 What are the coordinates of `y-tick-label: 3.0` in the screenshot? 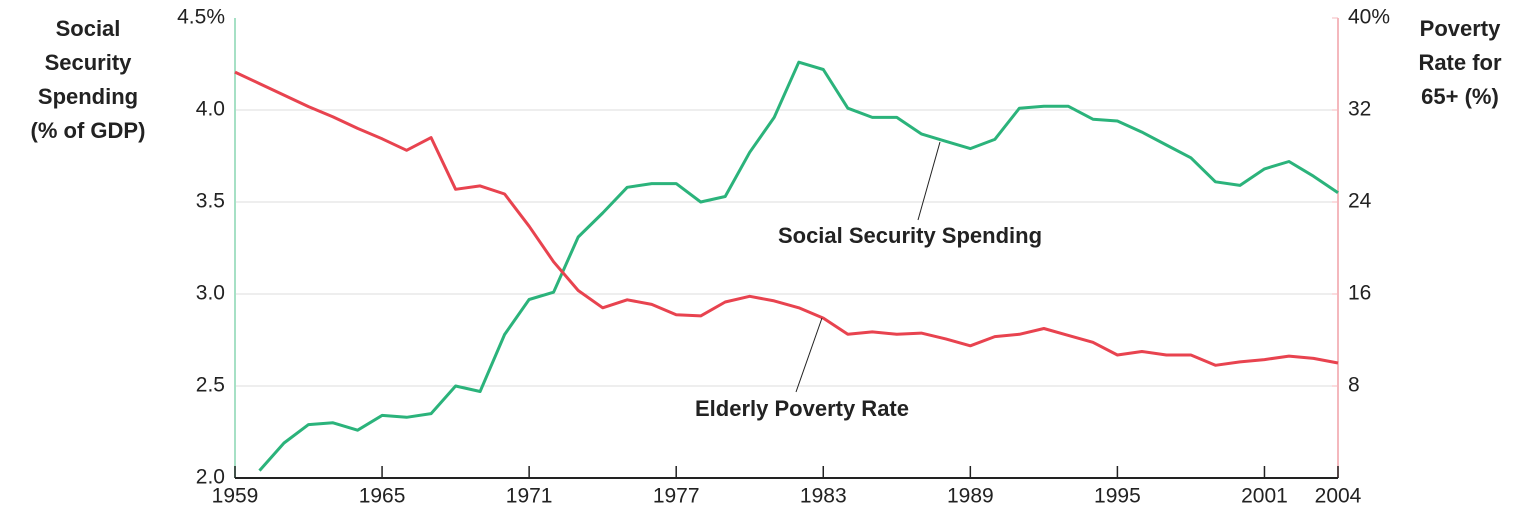 It's located at (210, 293).